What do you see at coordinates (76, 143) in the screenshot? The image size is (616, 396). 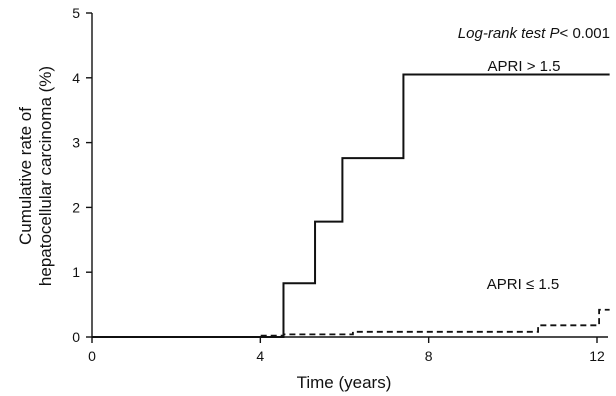 I see `y-tick-label: 3` at bounding box center [76, 143].